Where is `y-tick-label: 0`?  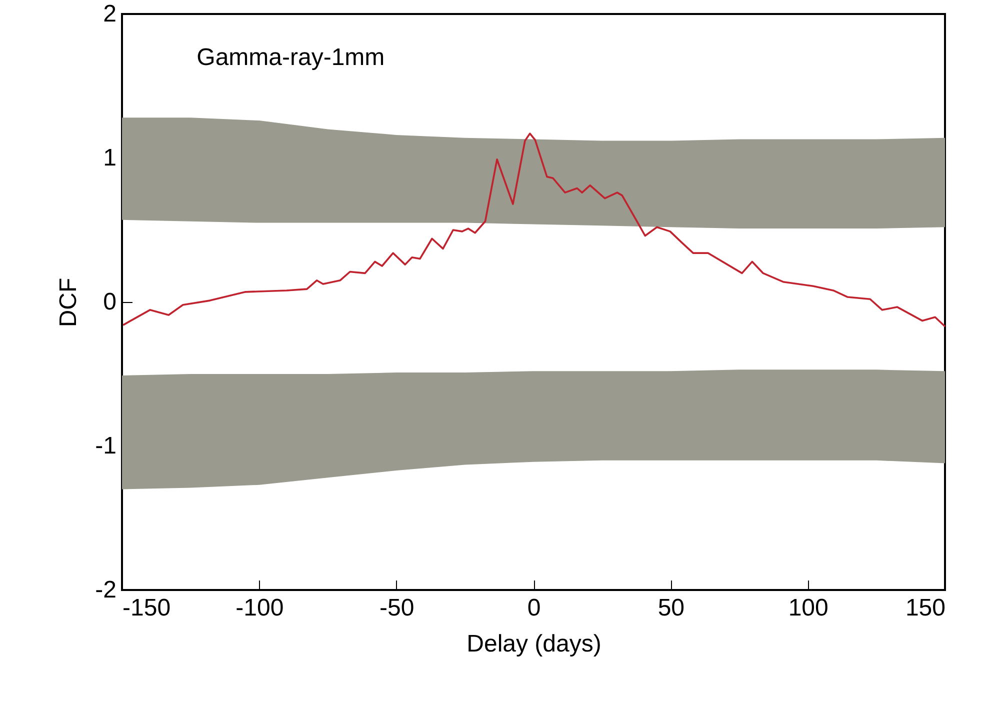
y-tick-label: 0 is located at coordinates (109, 302).